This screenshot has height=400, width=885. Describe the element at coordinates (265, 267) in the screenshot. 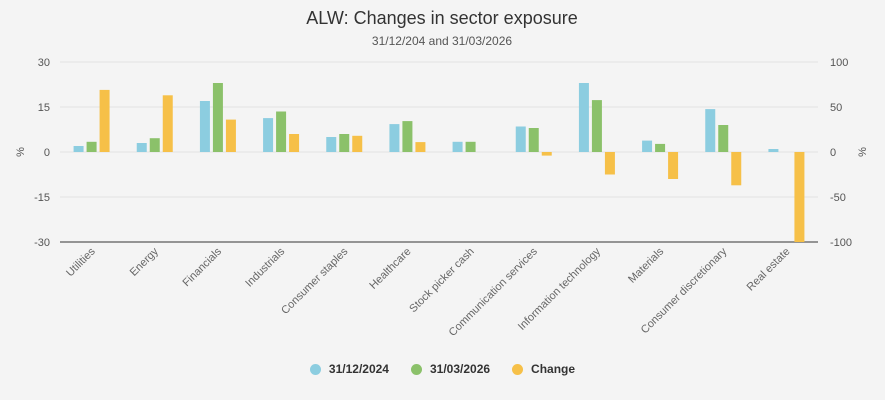

I see `category-label: Industrials` at that location.